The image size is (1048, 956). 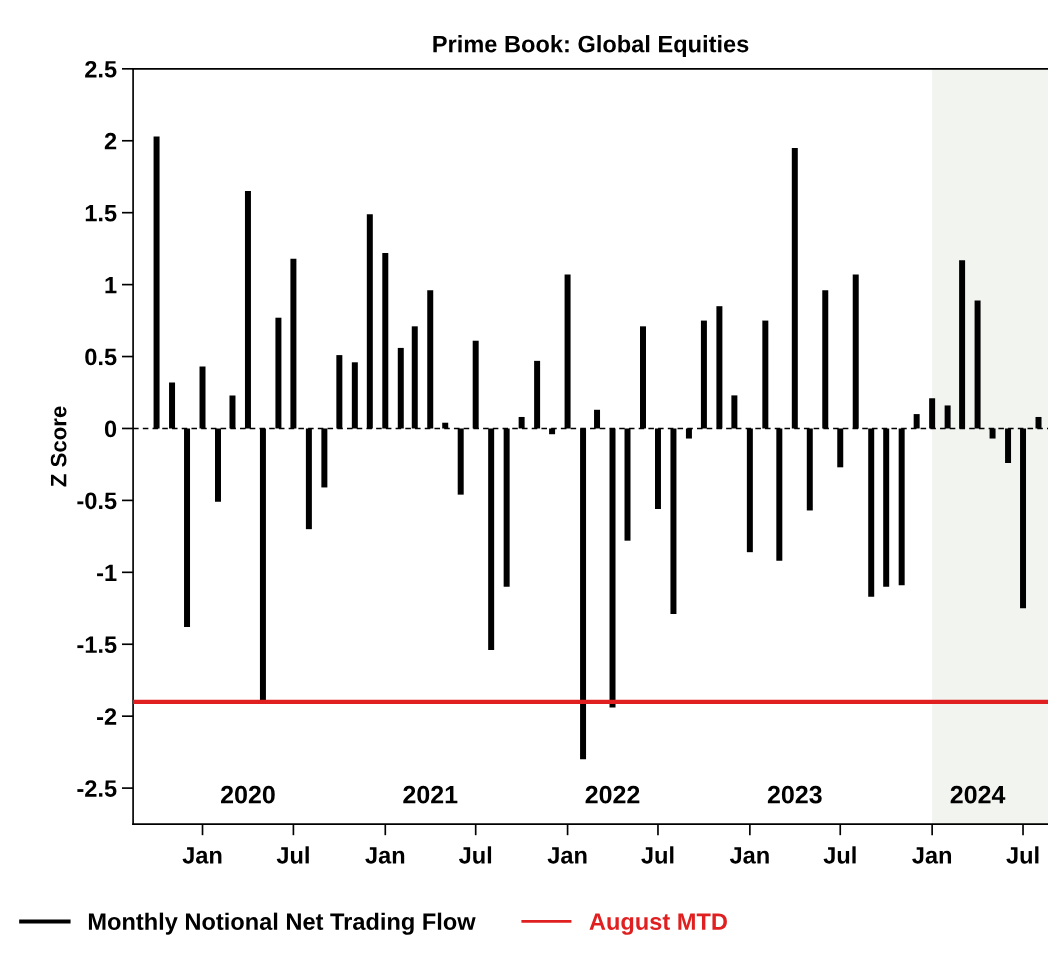 I want to click on y-axis-title: Z Score, so click(x=58, y=446).